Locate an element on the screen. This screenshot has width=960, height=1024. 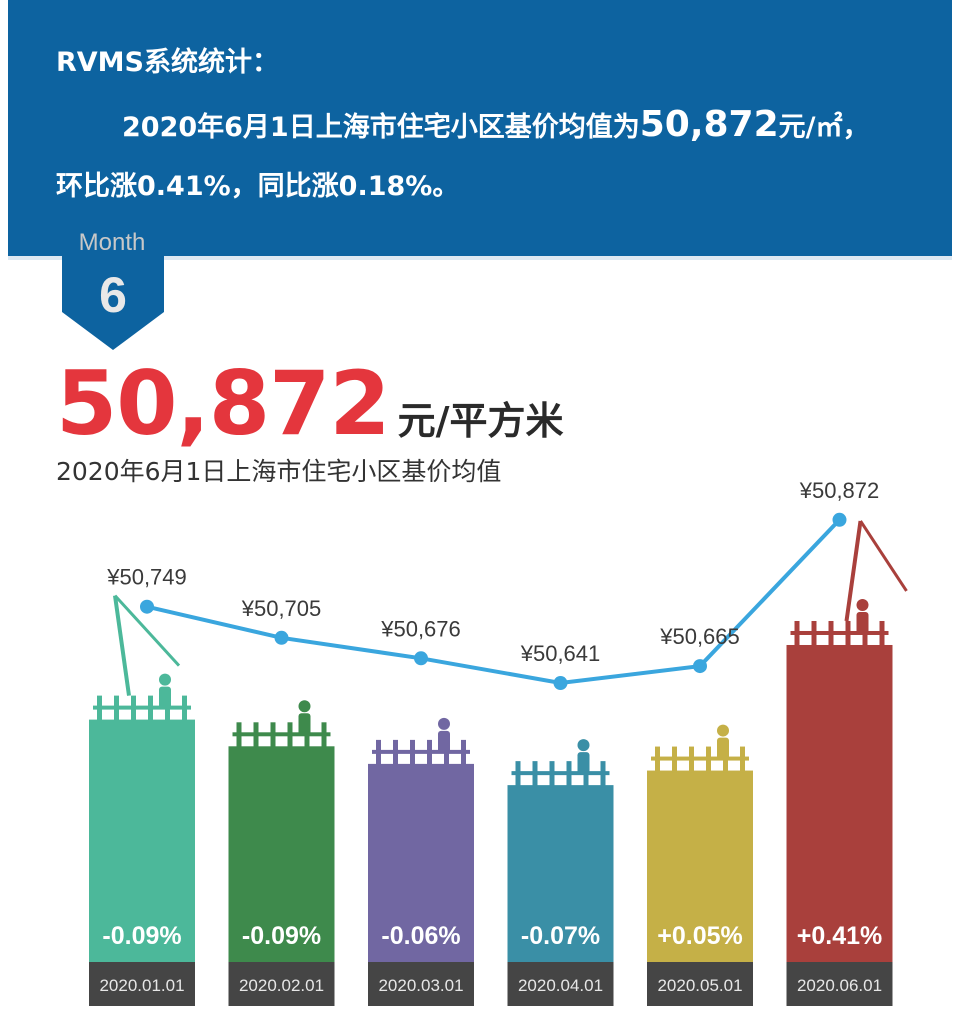
value-label-6: ¥50,872 is located at coordinates (839, 490).